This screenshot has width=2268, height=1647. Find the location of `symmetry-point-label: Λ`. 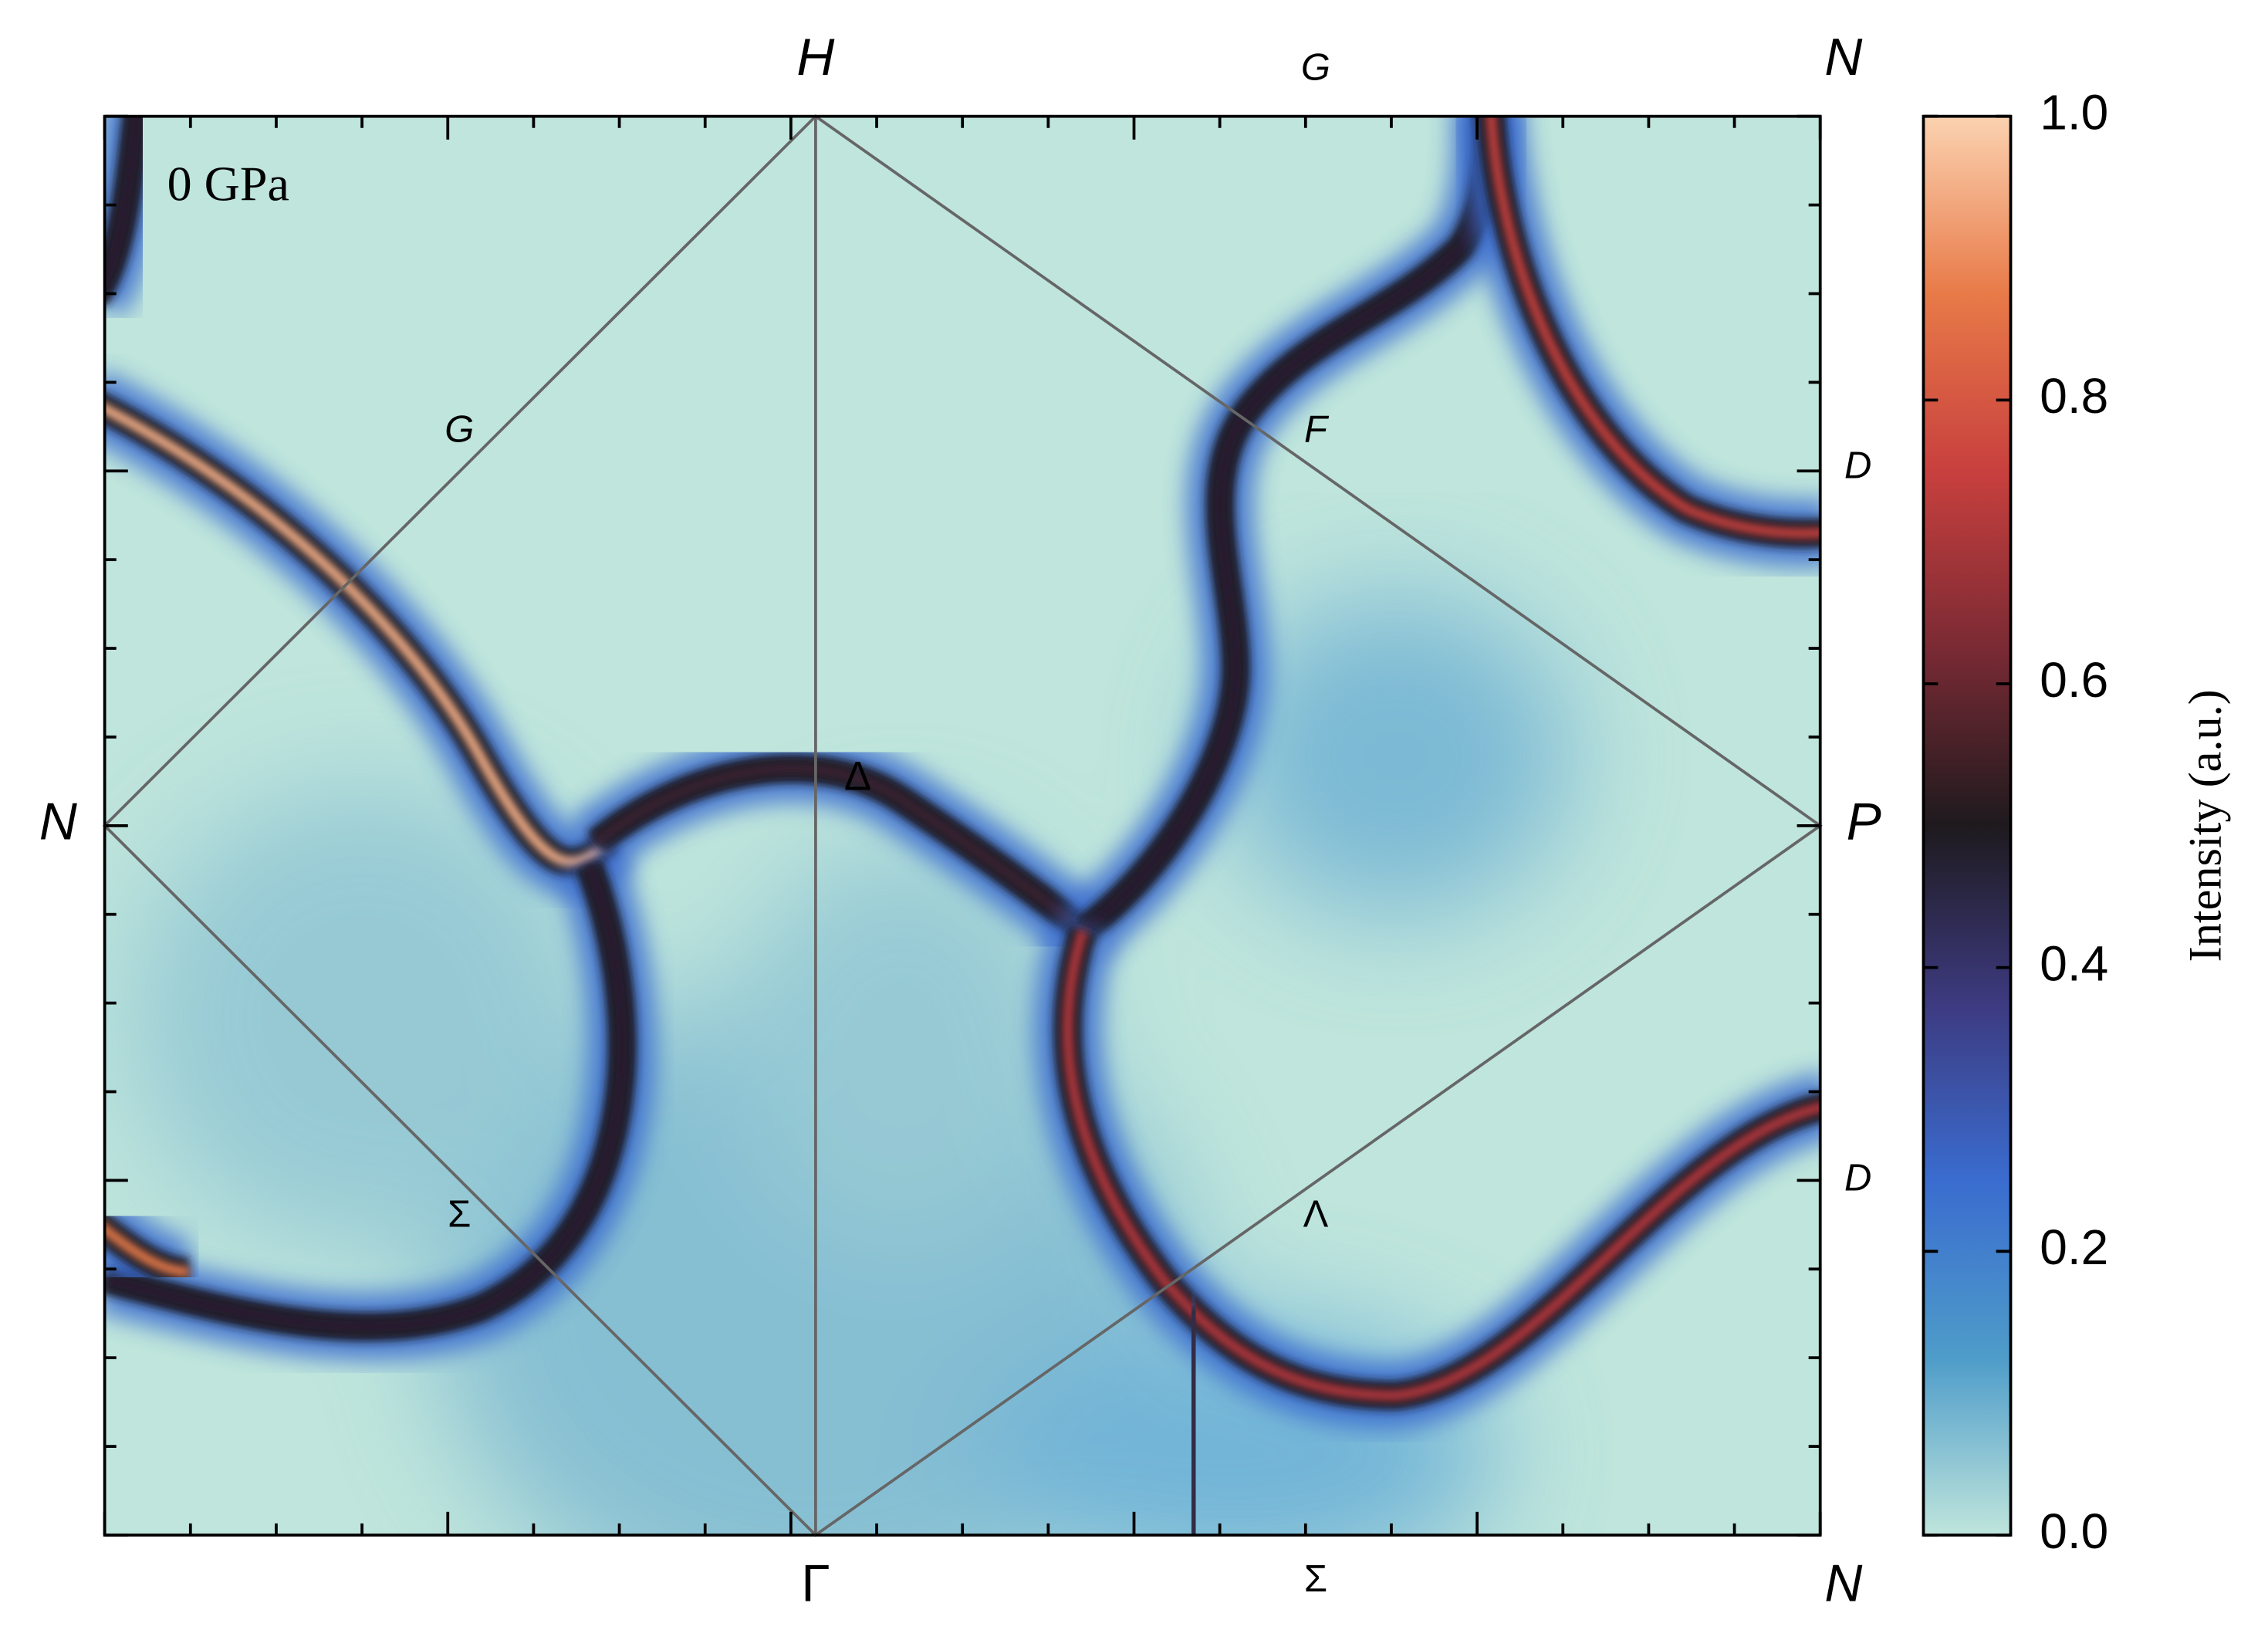

symmetry-point-label: Λ is located at coordinates (1316, 1214).